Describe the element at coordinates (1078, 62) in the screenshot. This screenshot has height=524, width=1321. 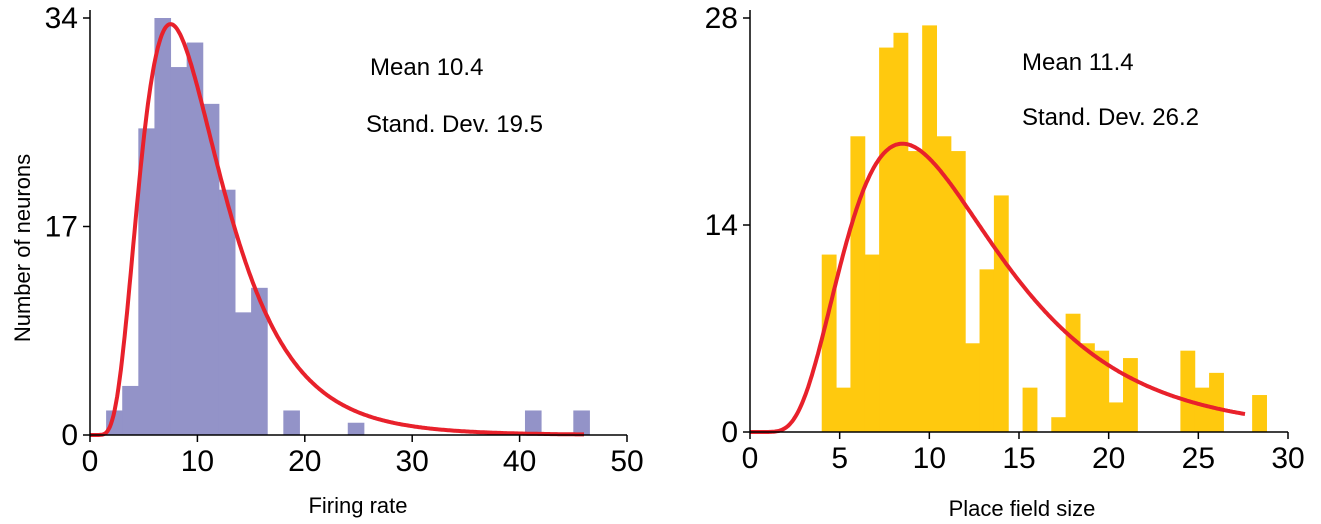
I see `mean-annotation: Mean 11.4` at that location.